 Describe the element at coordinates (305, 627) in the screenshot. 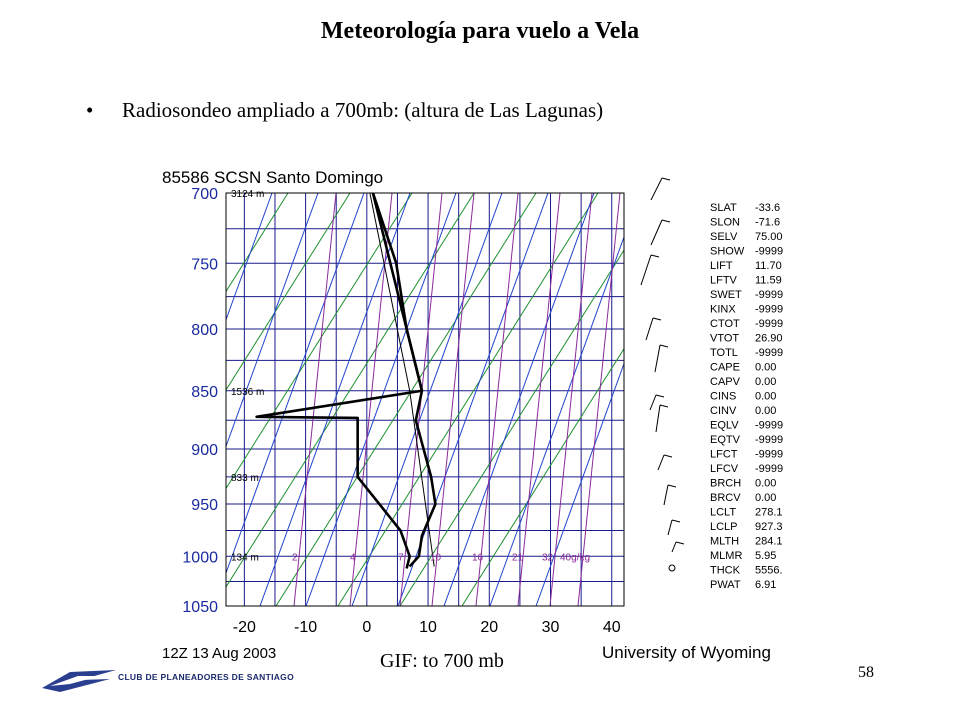

I see `temperature-tick-label: -10` at that location.